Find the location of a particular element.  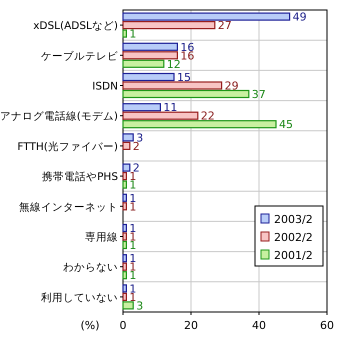

legend-label: 2001/2 is located at coordinates (293, 255).